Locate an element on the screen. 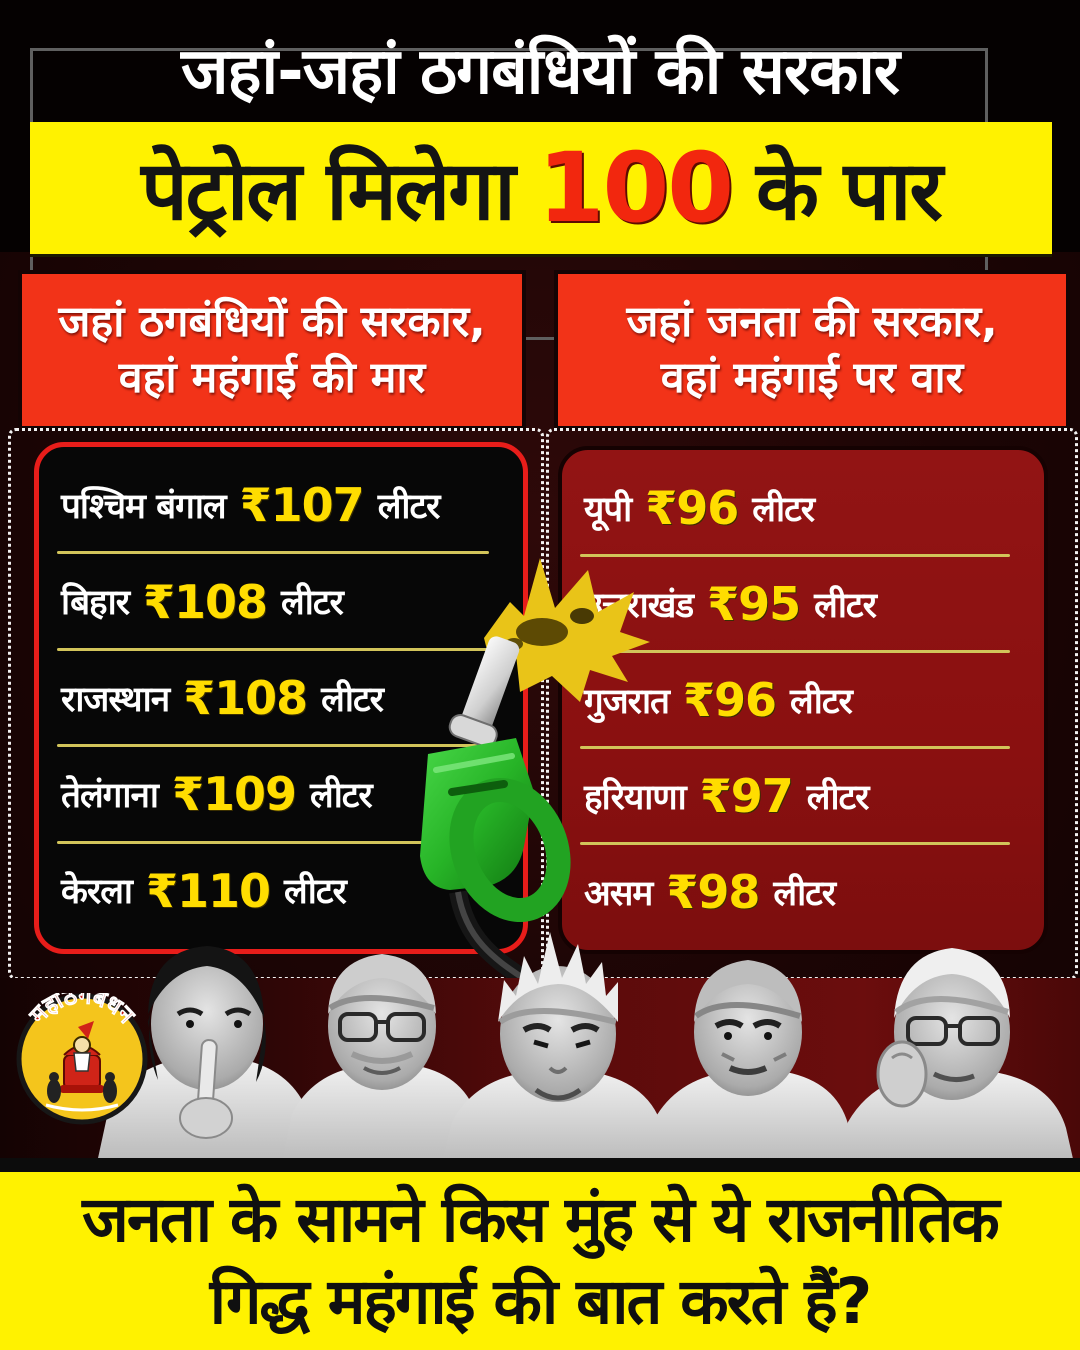 The image size is (1080, 1350). right-header-line2: वहां महंगाई पर वार is located at coordinates (812, 378).